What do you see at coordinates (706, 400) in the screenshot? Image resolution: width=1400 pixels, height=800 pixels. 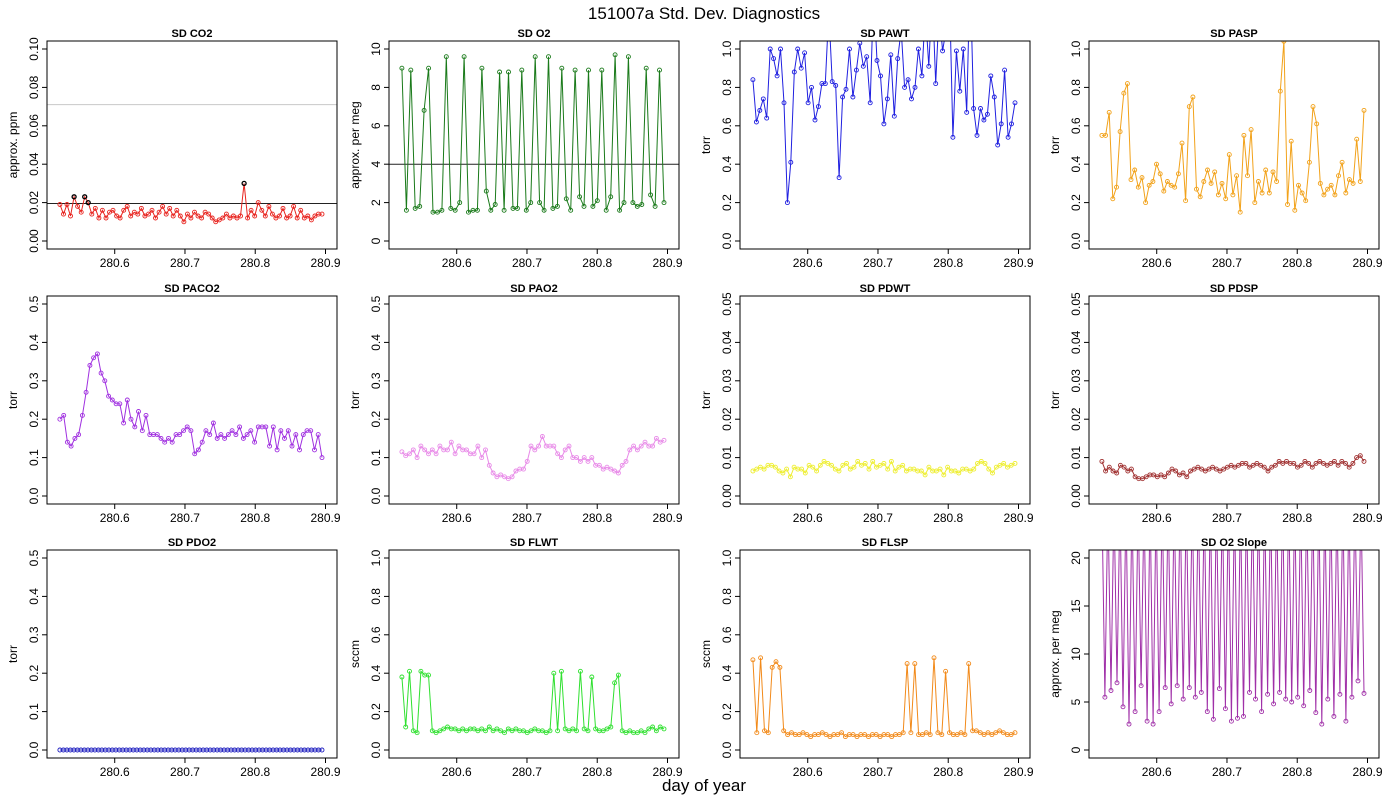 I see `y-axis-label: torr` at bounding box center [706, 400].